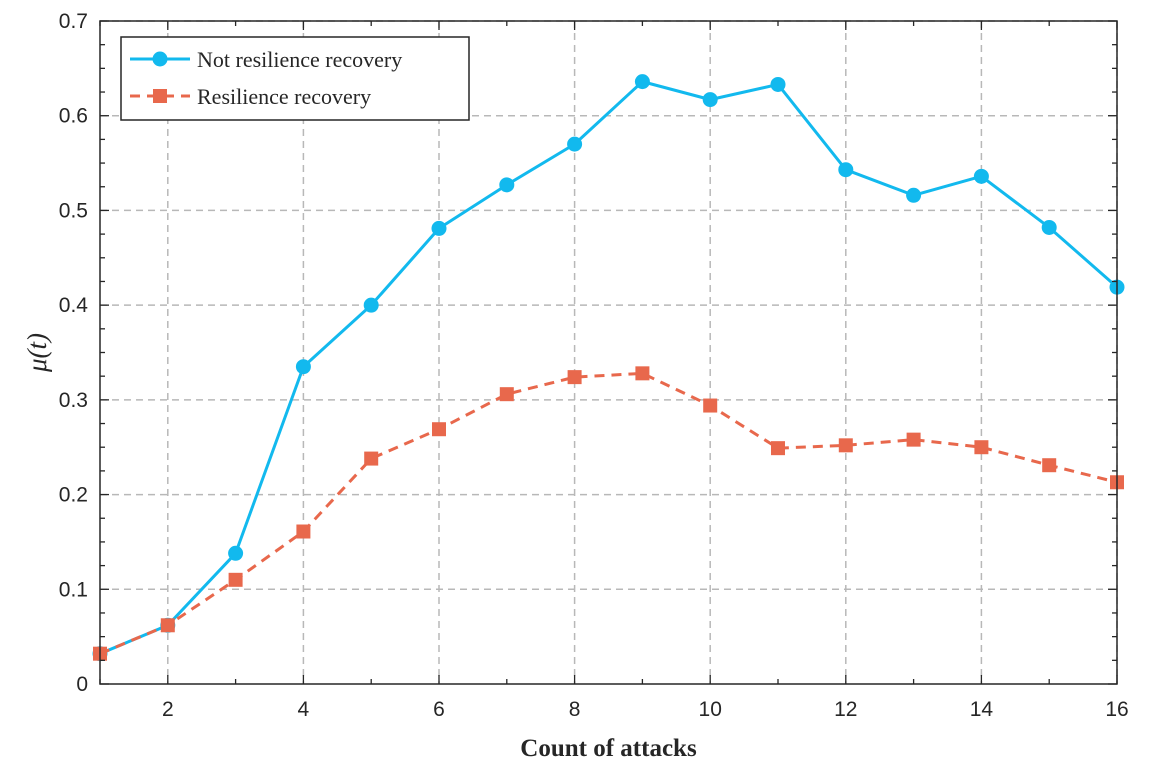 The height and width of the screenshot is (773, 1150). Describe the element at coordinates (439, 709) in the screenshot. I see `x-tick-label: 6` at that location.